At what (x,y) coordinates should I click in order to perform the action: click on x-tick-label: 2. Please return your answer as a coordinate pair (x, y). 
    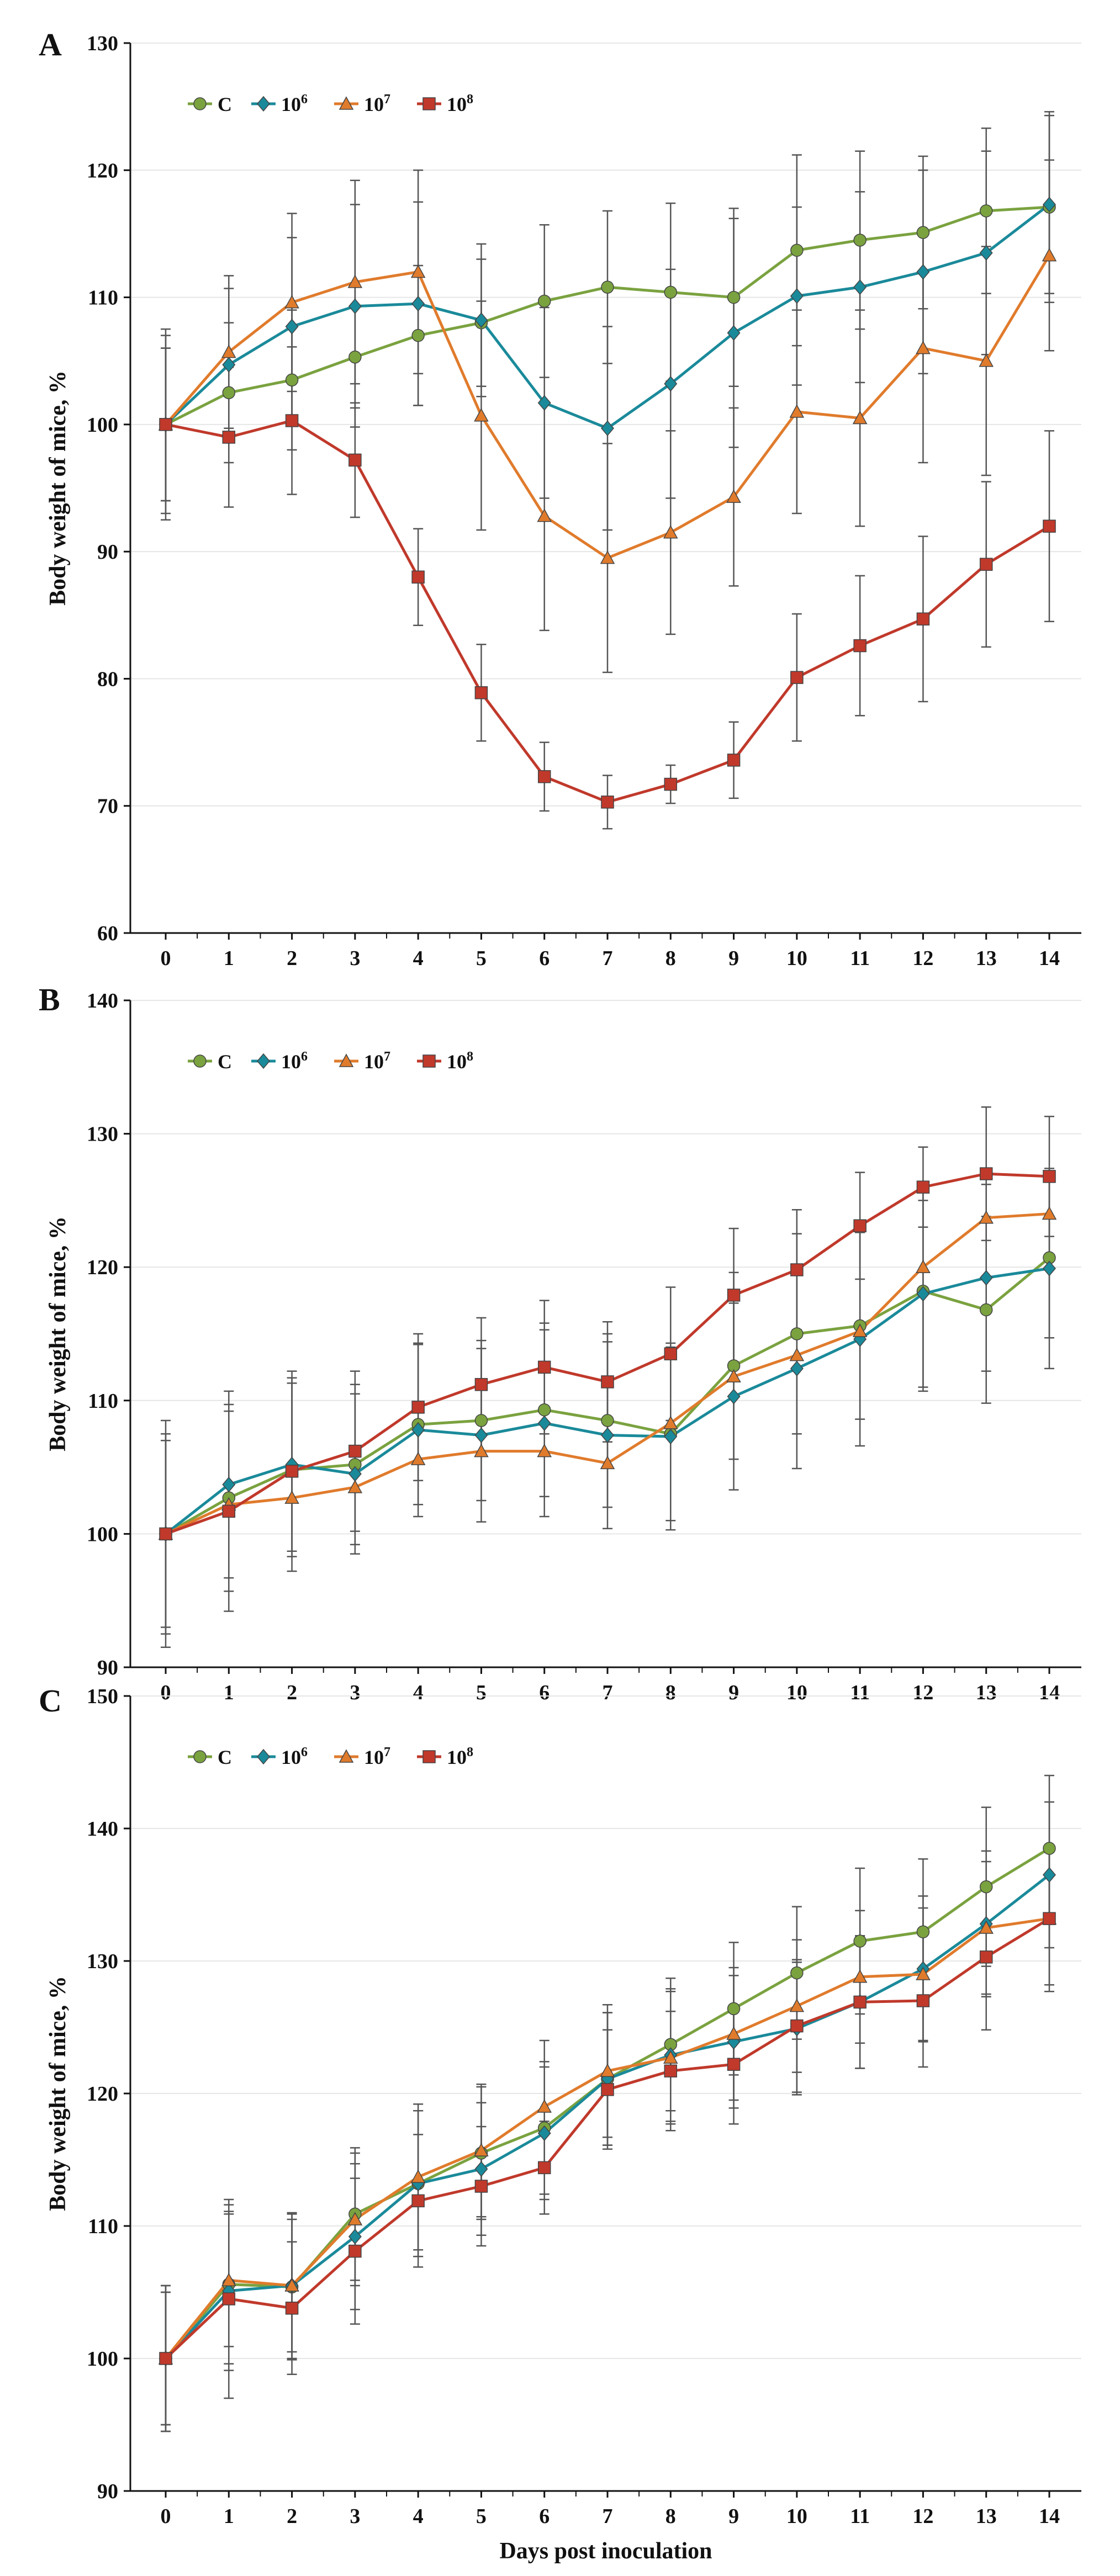
    Looking at the image, I should click on (292, 2516).